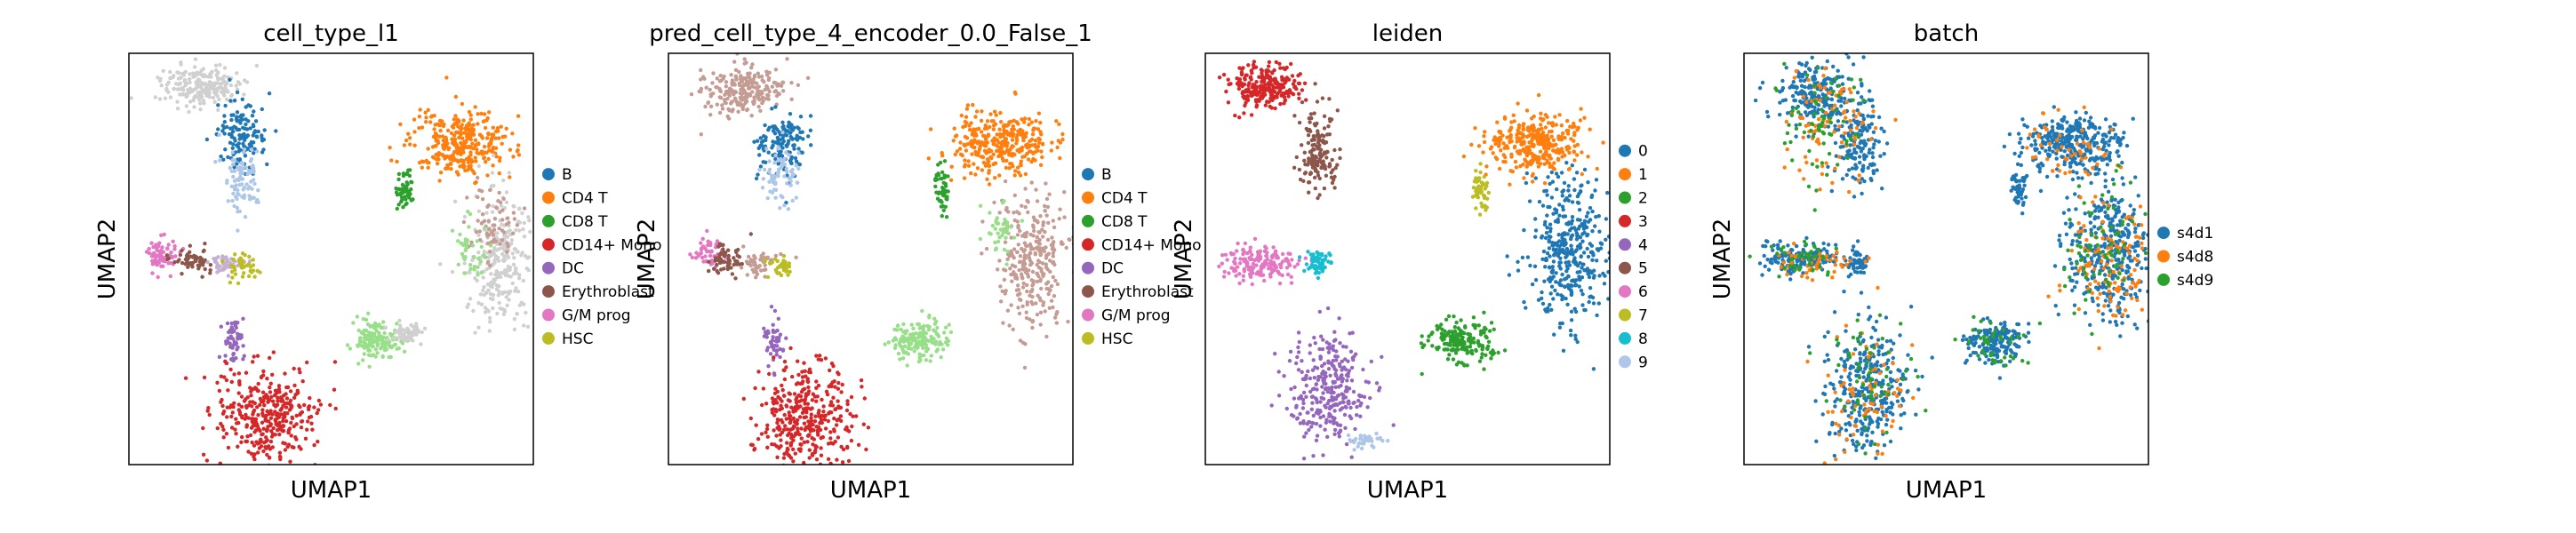  Describe the element at coordinates (567, 175) in the screenshot. I see `legend-label: B` at that location.